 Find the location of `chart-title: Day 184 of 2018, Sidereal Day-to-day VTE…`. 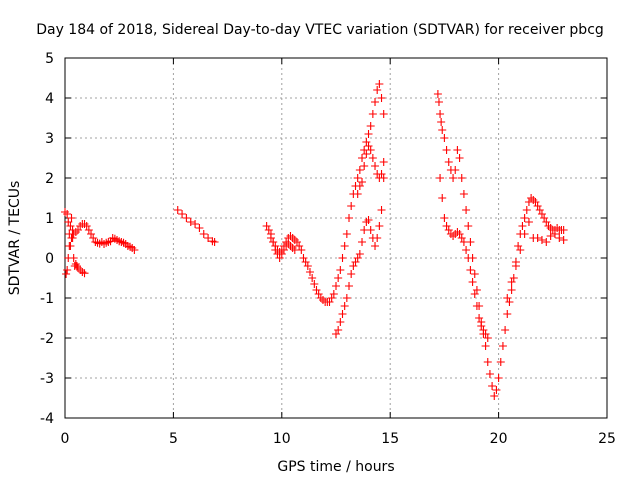

chart-title: Day 184 of 2018, Sidereal Day-to-day VTE… is located at coordinates (320, 30).